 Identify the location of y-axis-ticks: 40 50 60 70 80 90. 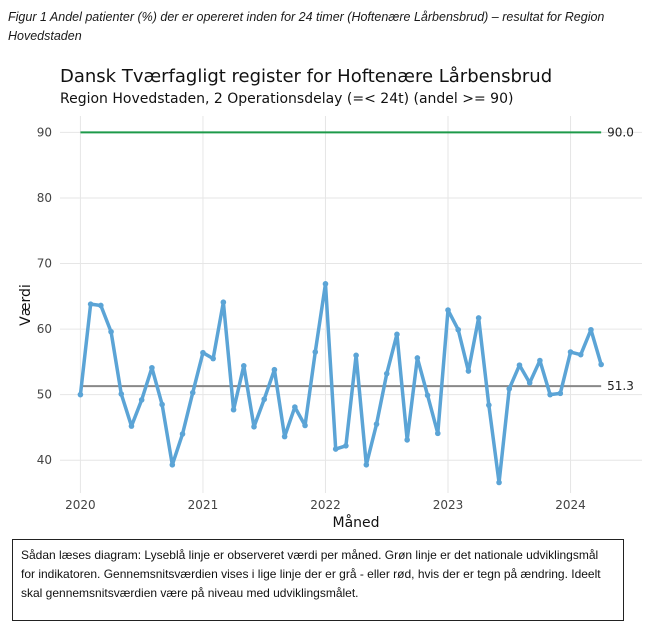
(44, 296).